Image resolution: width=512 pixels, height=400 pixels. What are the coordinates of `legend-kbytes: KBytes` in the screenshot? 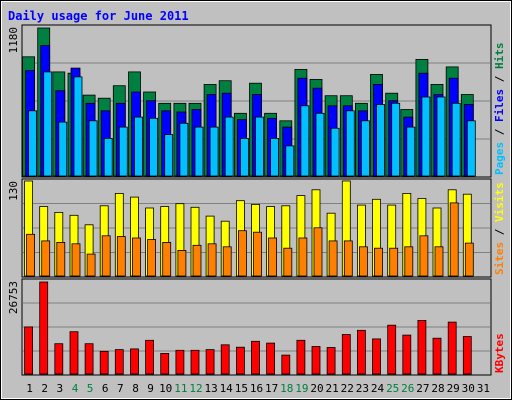 It's located at (499, 353).